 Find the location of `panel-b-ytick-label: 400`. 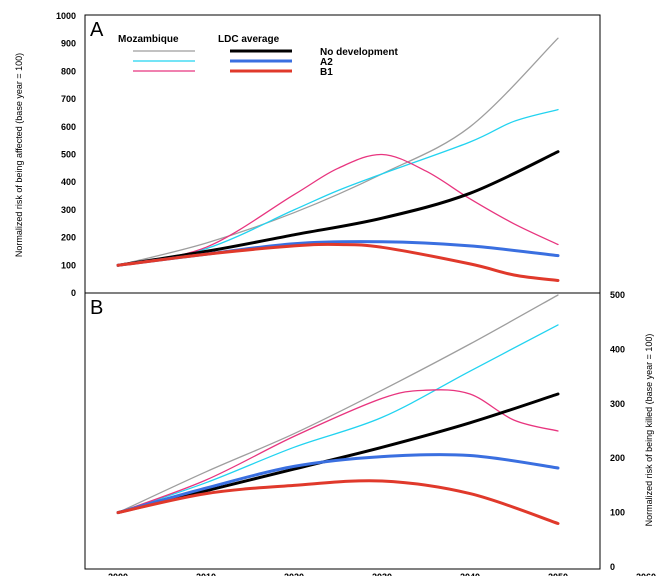

panel-b-ytick-label: 400 is located at coordinates (617, 349).